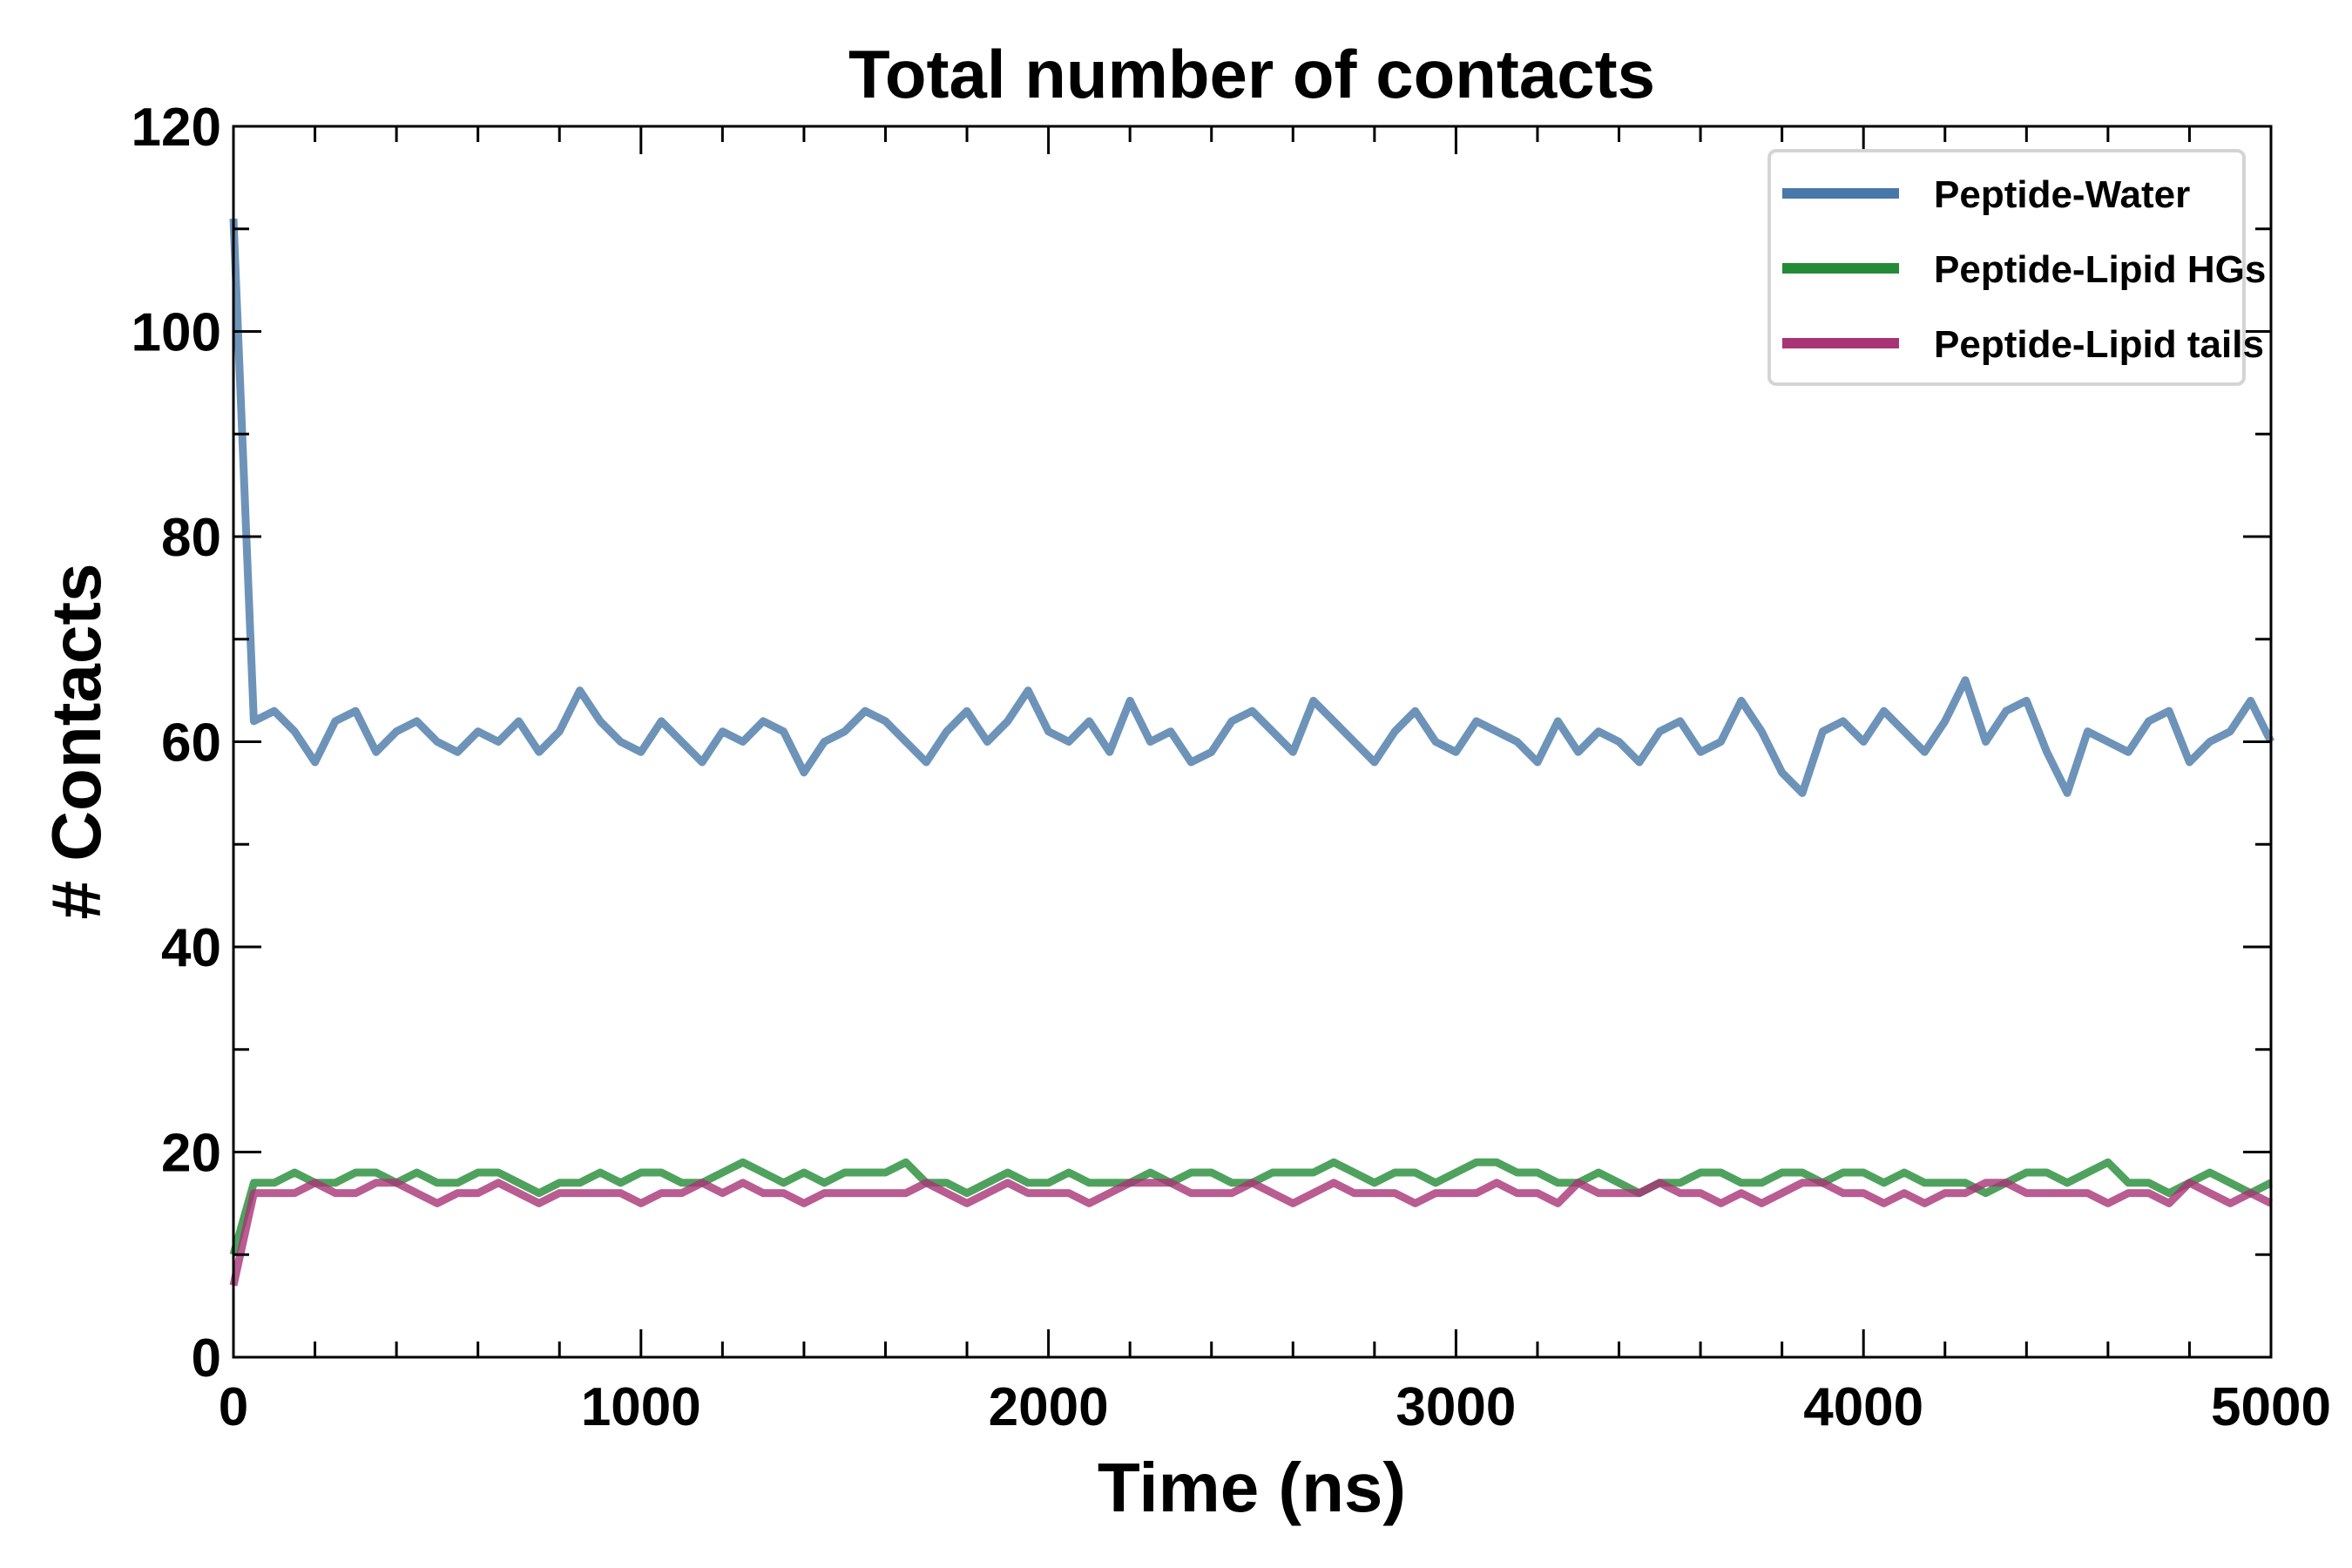 This screenshot has height=1568, width=2352. What do you see at coordinates (233, 1407) in the screenshot?
I see `x-tick-label: 0` at bounding box center [233, 1407].